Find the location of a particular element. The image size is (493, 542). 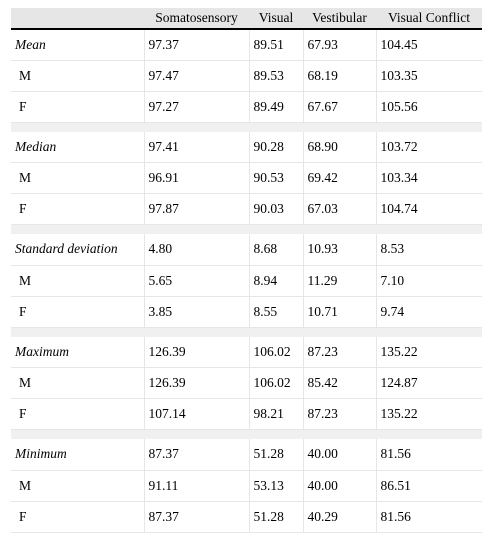

value-somatosensory: 97.87 is located at coordinates (196, 209).